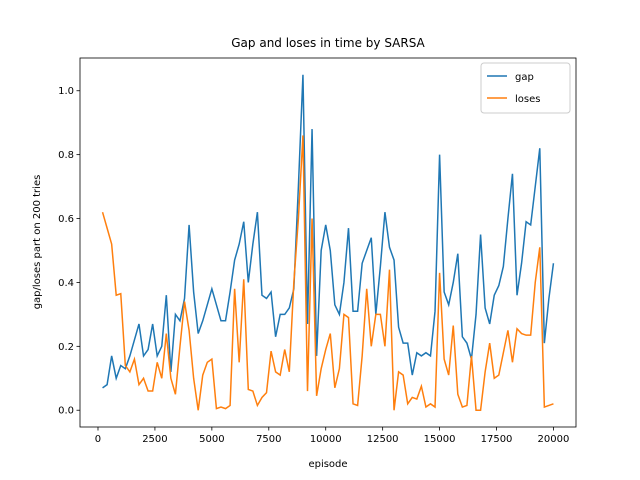 The image size is (640, 480). What do you see at coordinates (327, 464) in the screenshot?
I see `x-axis-label: episode` at bounding box center [327, 464].